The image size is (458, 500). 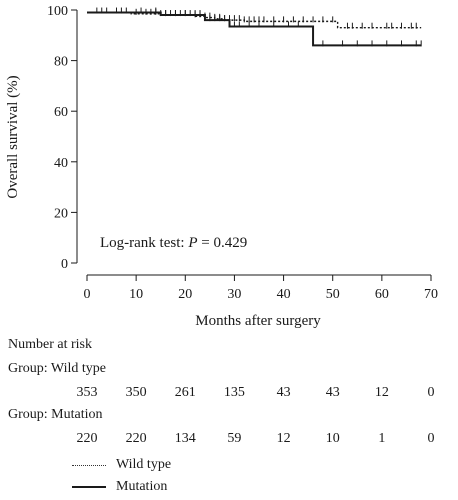 I want to click on legend-label-wild-type: Wild type, so click(x=144, y=464).